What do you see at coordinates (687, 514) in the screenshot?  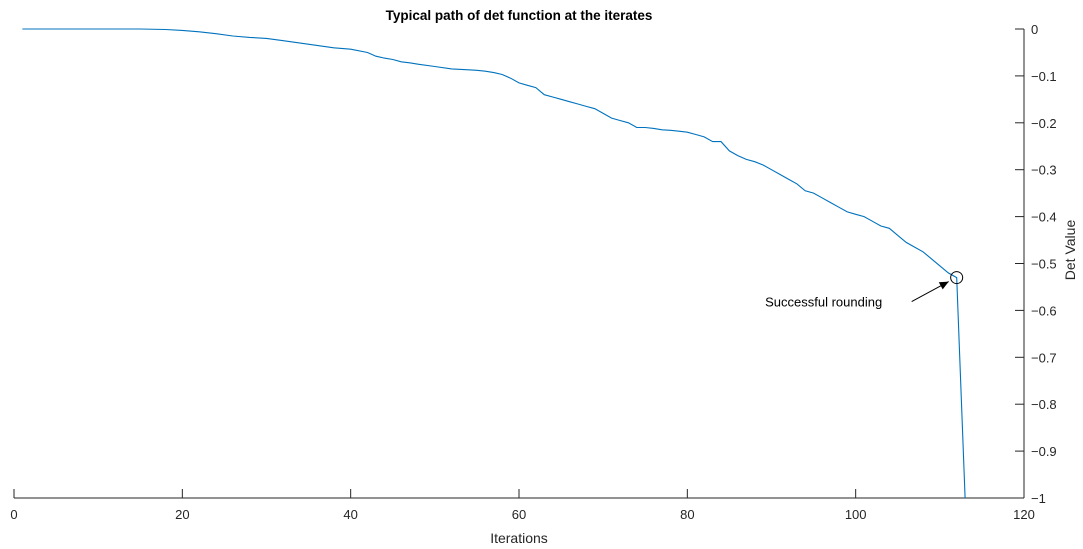 I see `x-tick-label: 80` at bounding box center [687, 514].